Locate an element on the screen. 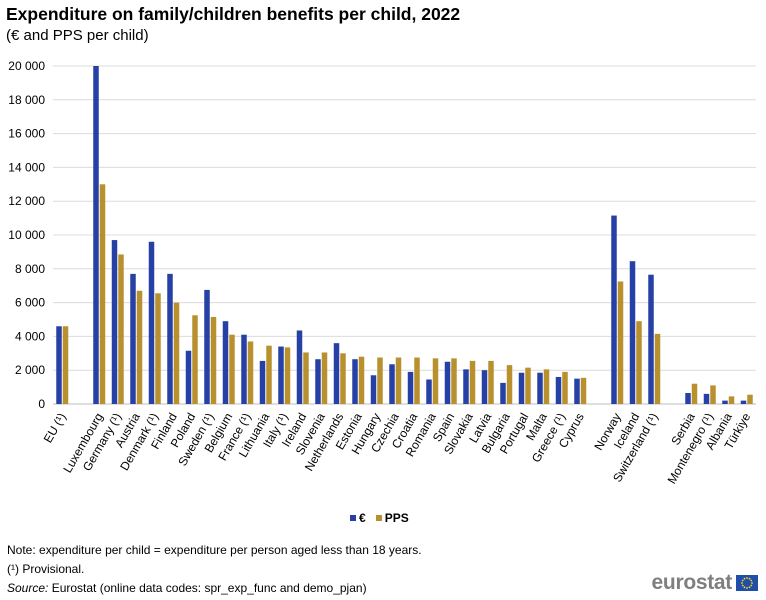  chart-subtitle: (€ and PPS per child) is located at coordinates (77, 35).